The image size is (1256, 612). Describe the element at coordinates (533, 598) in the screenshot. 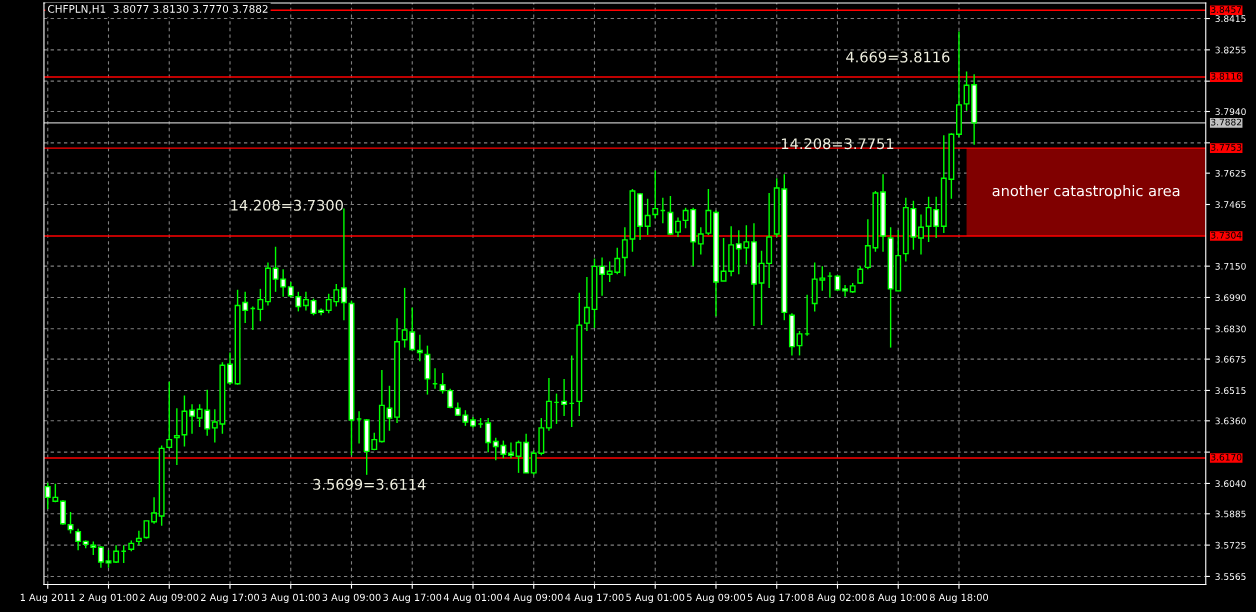

I see `x-tick-label: 4 Aug 09:00` at that location.